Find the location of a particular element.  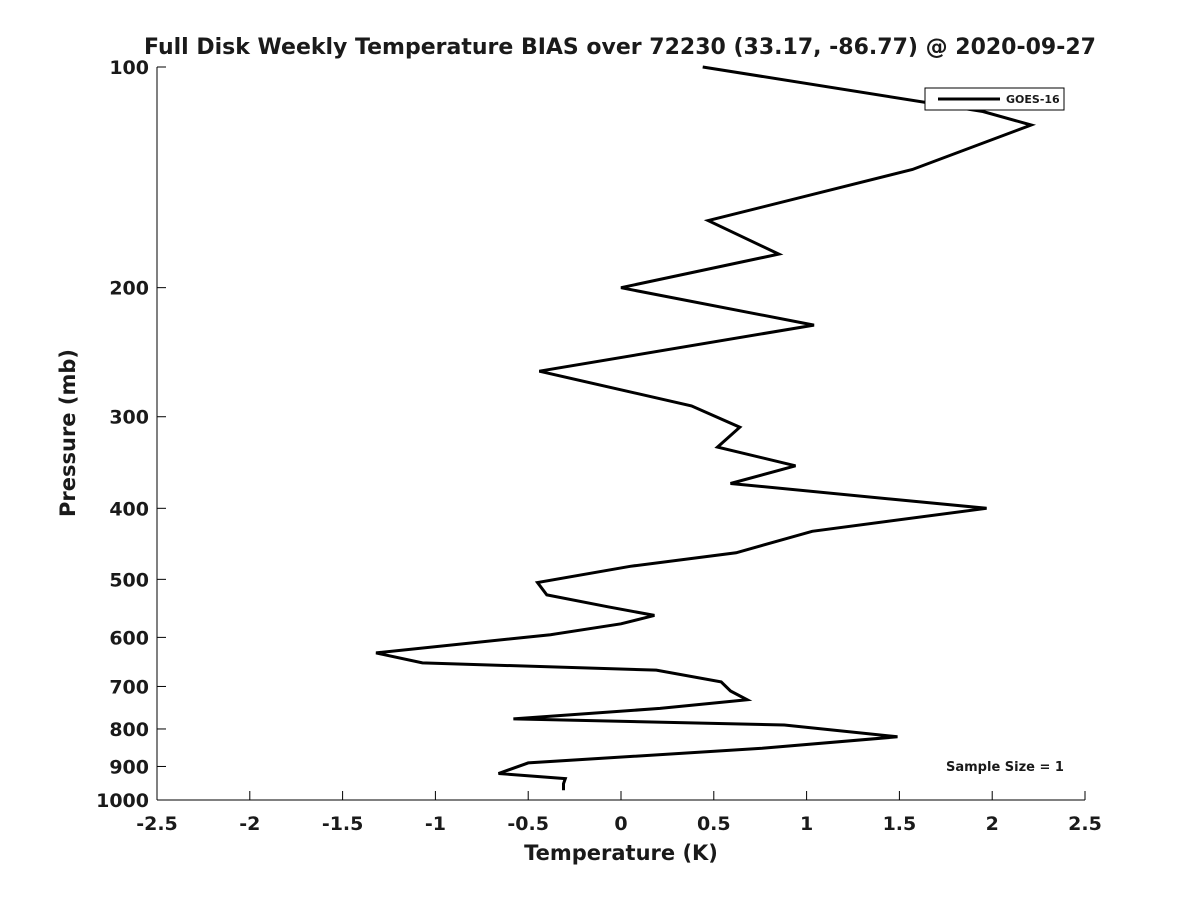

x-axis-label: Temperature (K) is located at coordinates (621, 853).